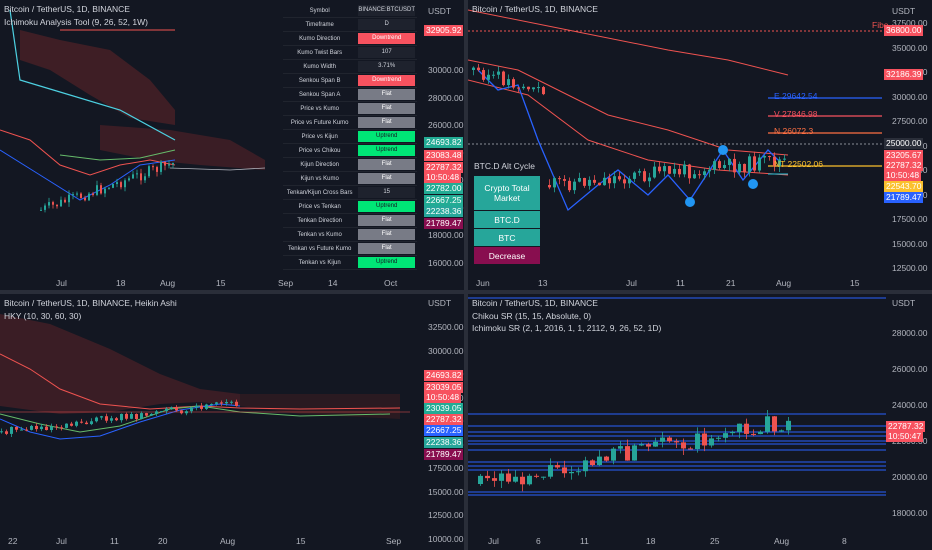 Image resolution: width=932 pixels, height=550 pixels. What do you see at coordinates (910, 47) in the screenshot?
I see `price-axis-label: 35000.00` at bounding box center [910, 47].